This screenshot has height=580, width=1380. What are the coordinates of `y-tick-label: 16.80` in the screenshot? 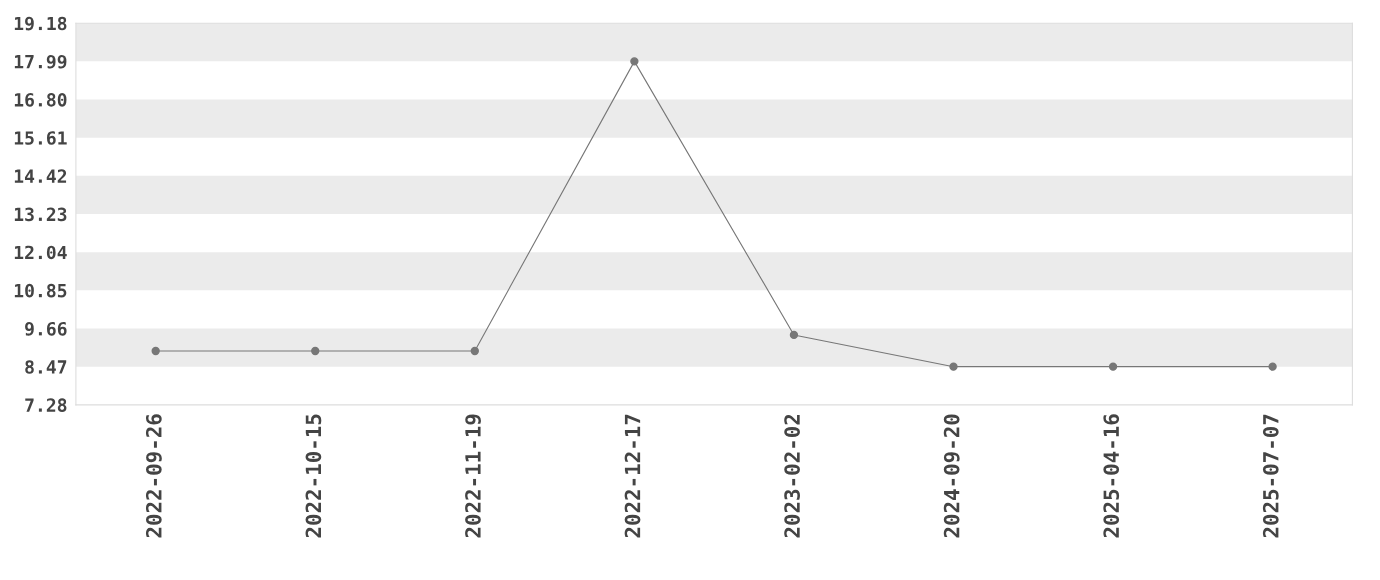 It's located at (40, 99).